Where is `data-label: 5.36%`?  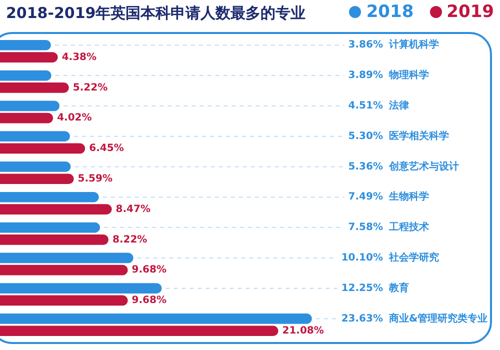 data-label: 5.36% is located at coordinates (365, 166).